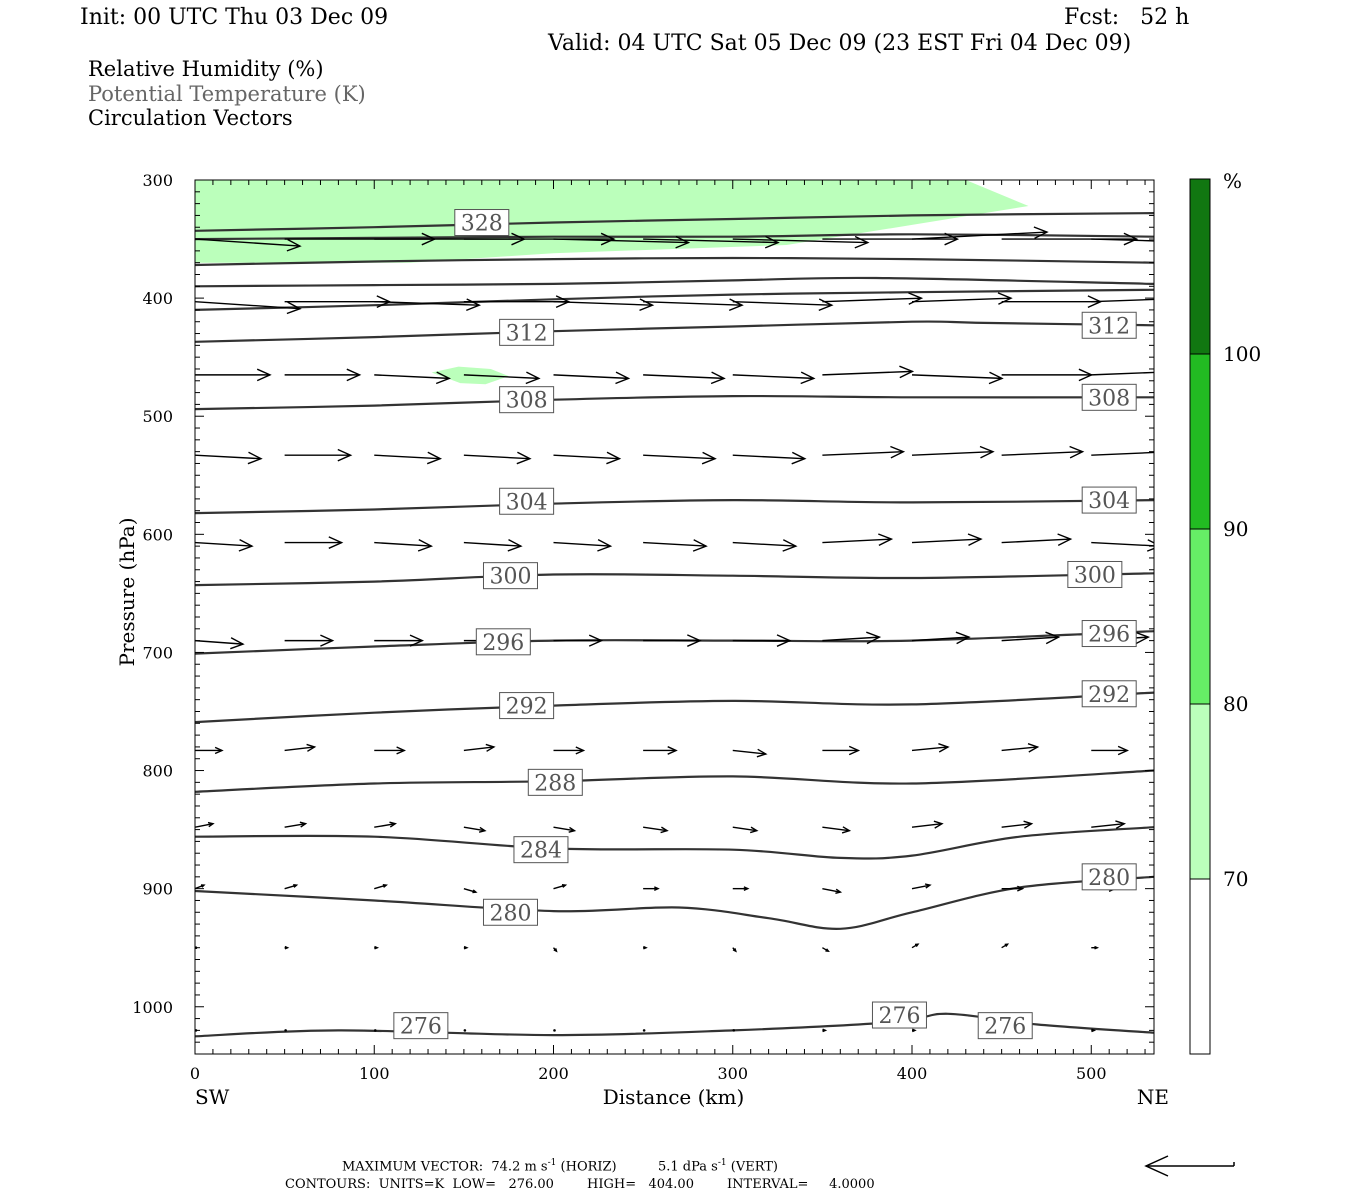  What do you see at coordinates (912, 1073) in the screenshot?
I see `x-tick-label: 400` at bounding box center [912, 1073].